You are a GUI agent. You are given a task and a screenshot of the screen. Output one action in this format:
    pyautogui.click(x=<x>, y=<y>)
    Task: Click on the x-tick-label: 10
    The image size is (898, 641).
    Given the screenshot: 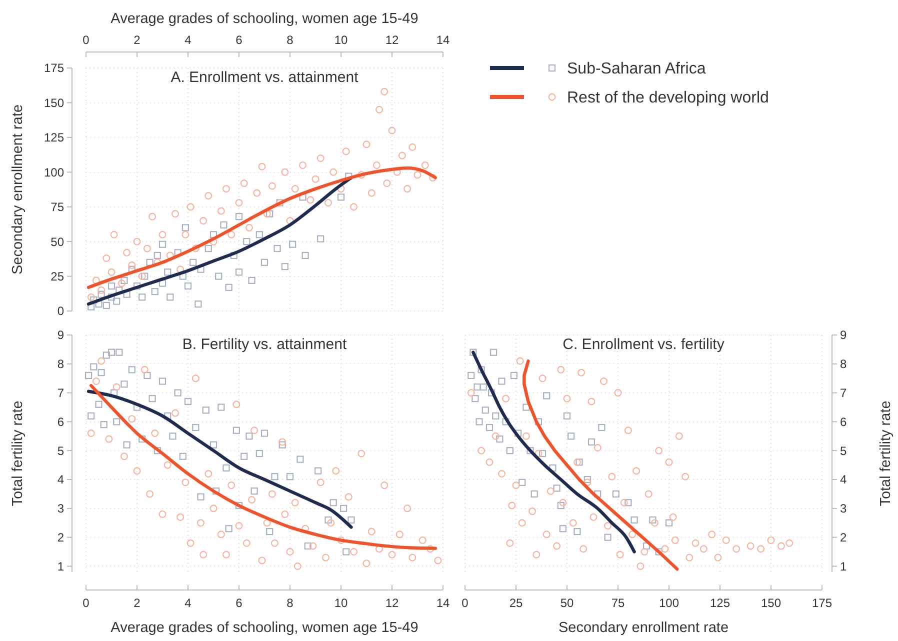 What is the action you would take?
    pyautogui.click(x=341, y=603)
    